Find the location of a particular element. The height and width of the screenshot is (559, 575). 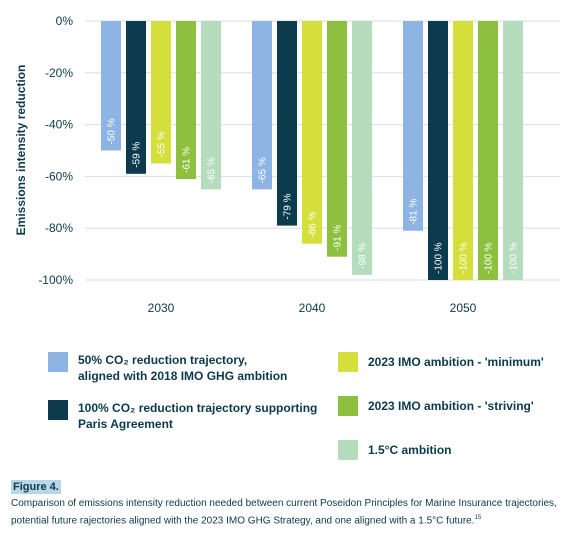

legend-label: aligned with 2018 IMO GHG ambition is located at coordinates (183, 376).